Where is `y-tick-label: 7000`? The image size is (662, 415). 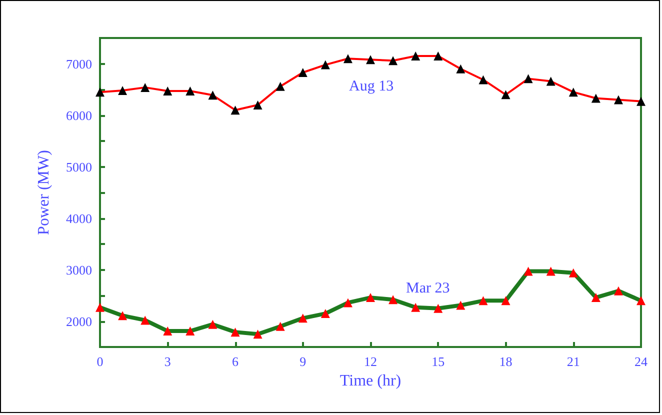 y-tick-label: 7000 is located at coordinates (79, 64).